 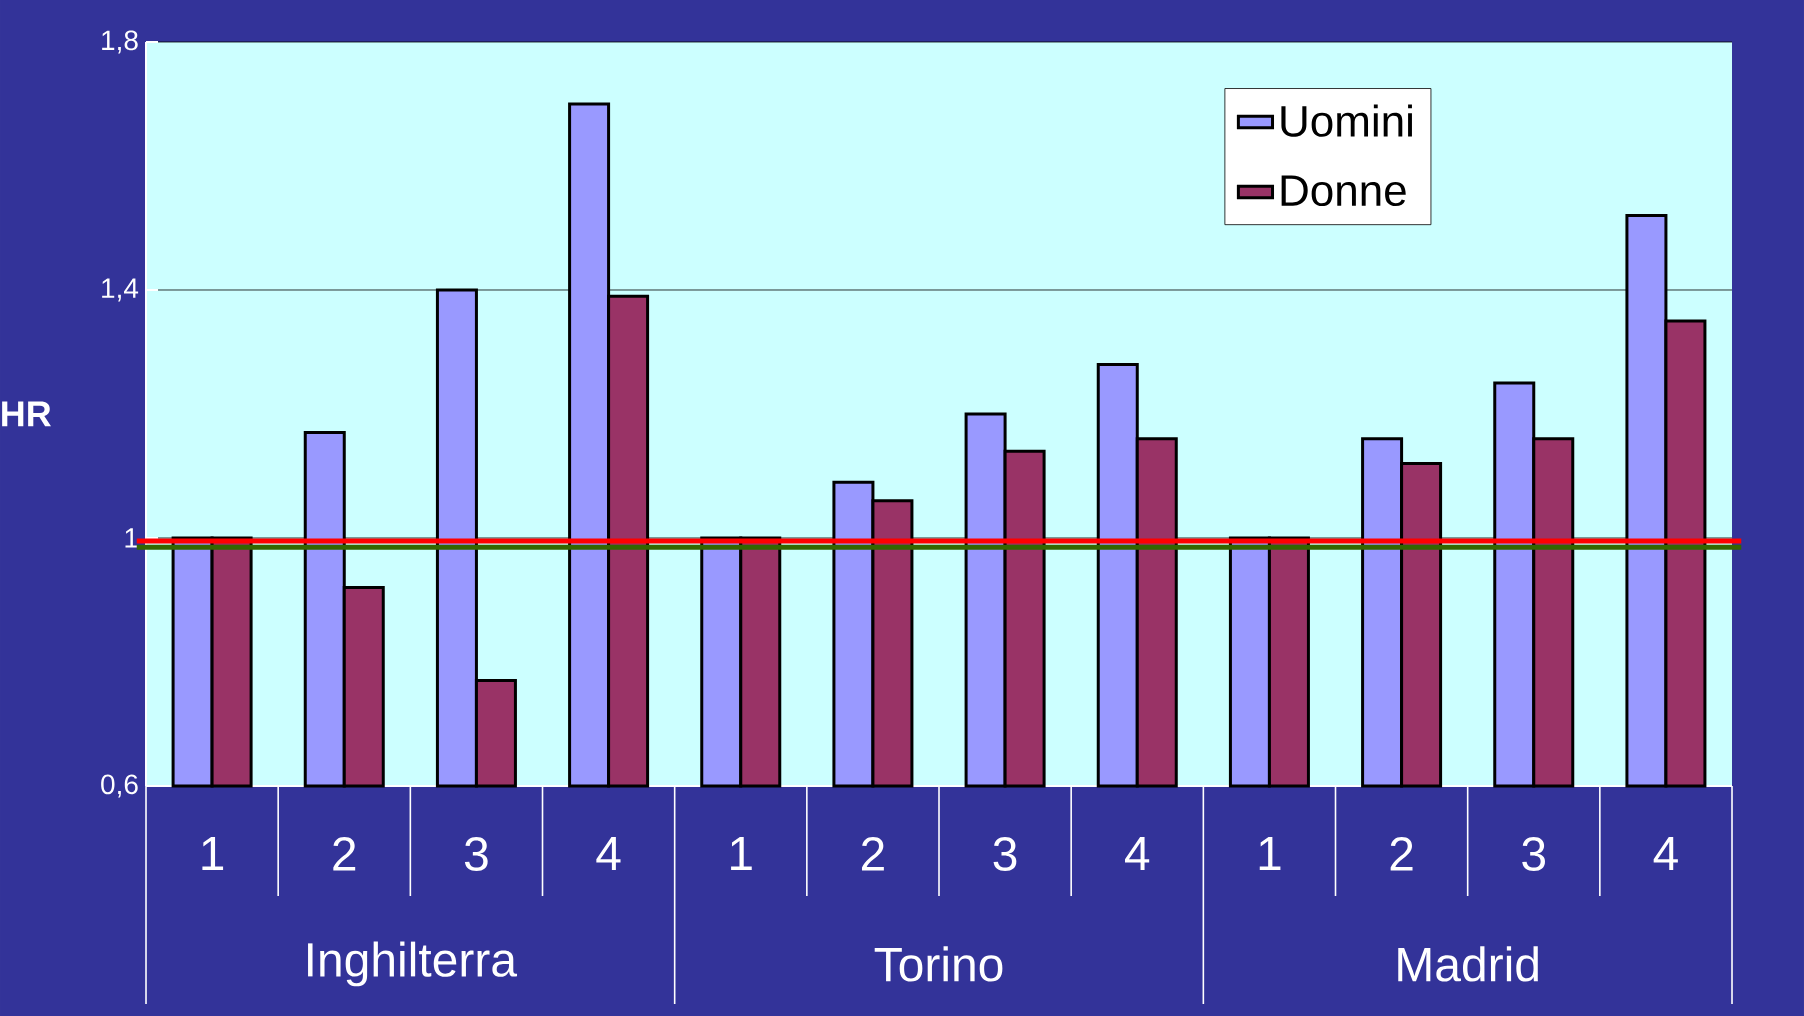 What do you see at coordinates (120, 42) in the screenshot?
I see `y-tick-label: 1,8` at bounding box center [120, 42].